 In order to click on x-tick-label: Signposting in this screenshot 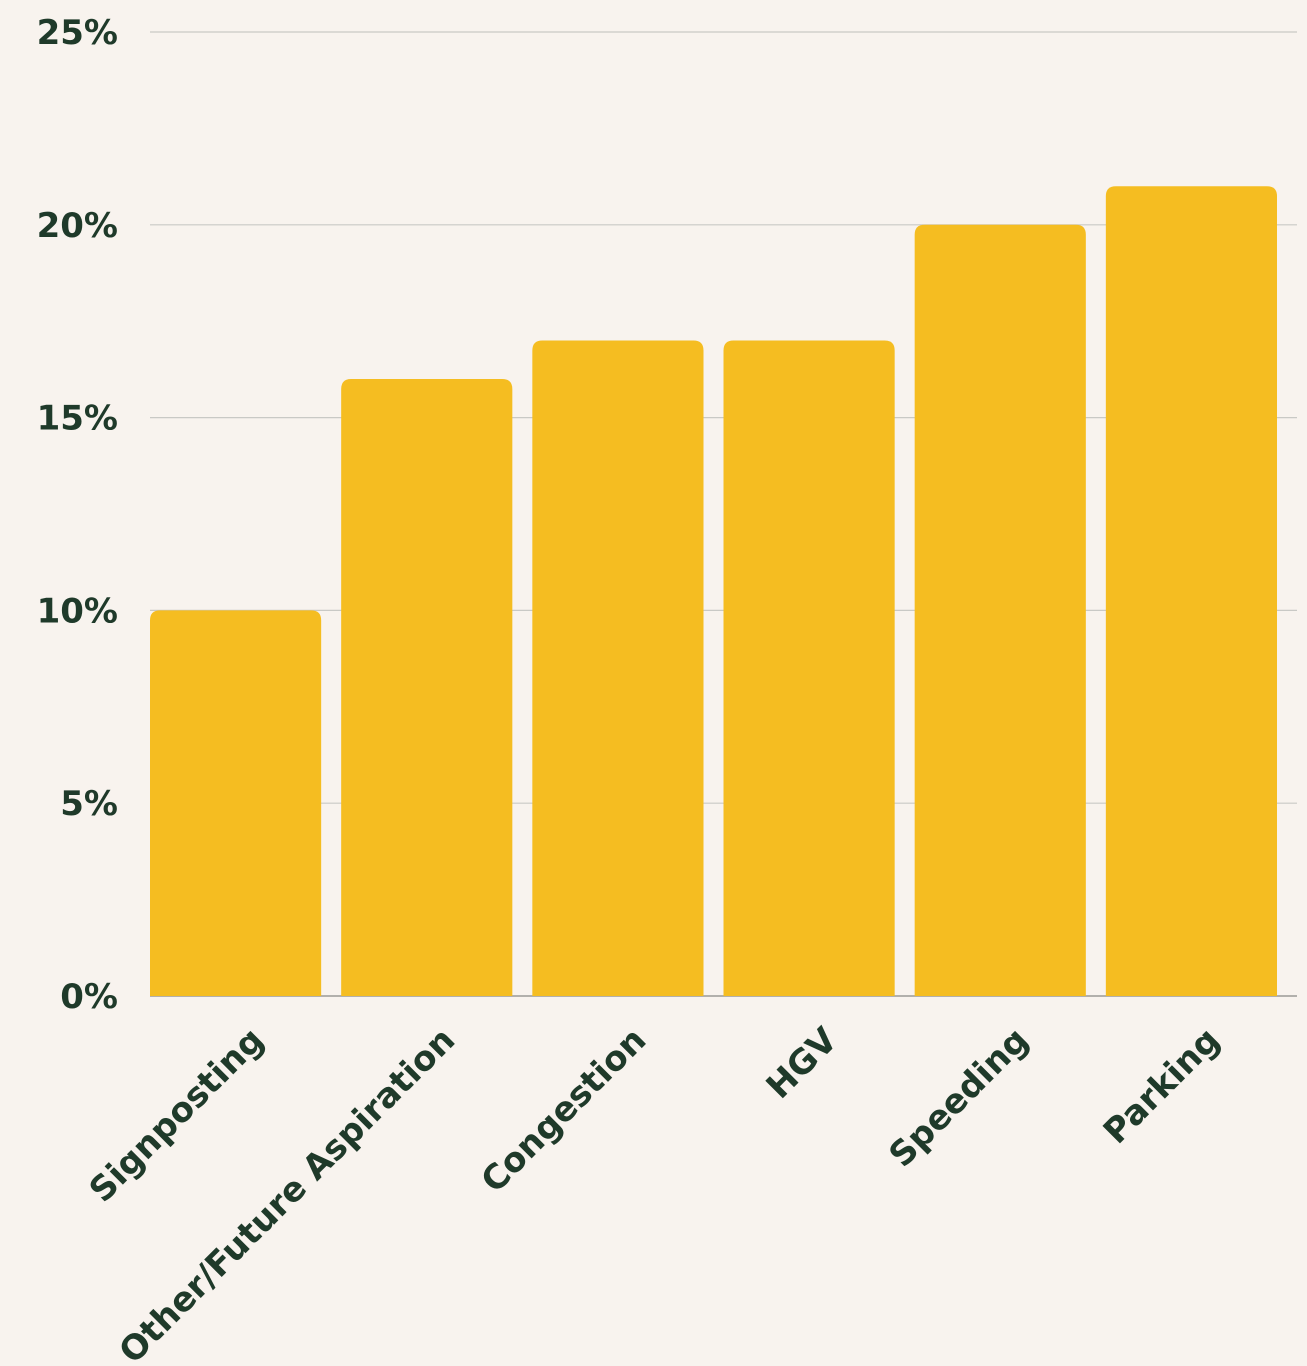, I will do `click(177, 1115)`.